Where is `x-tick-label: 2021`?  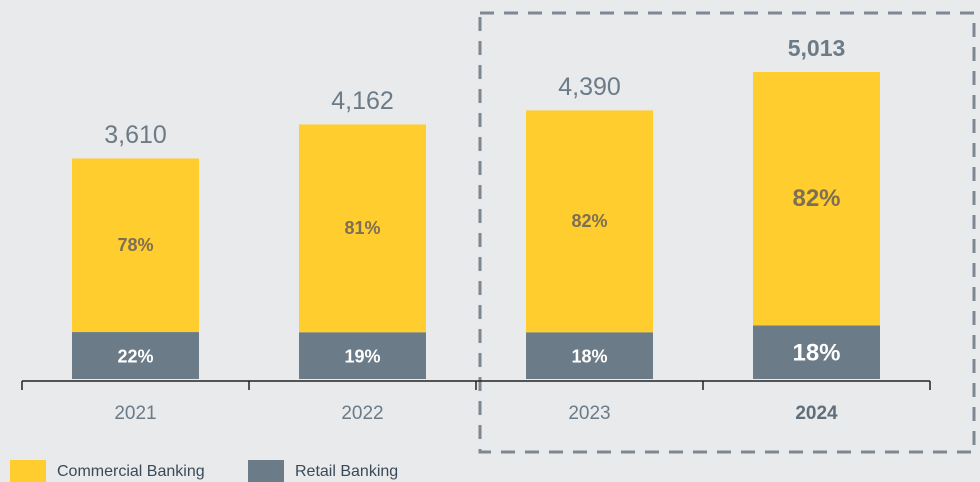
x-tick-label: 2021 is located at coordinates (135, 413).